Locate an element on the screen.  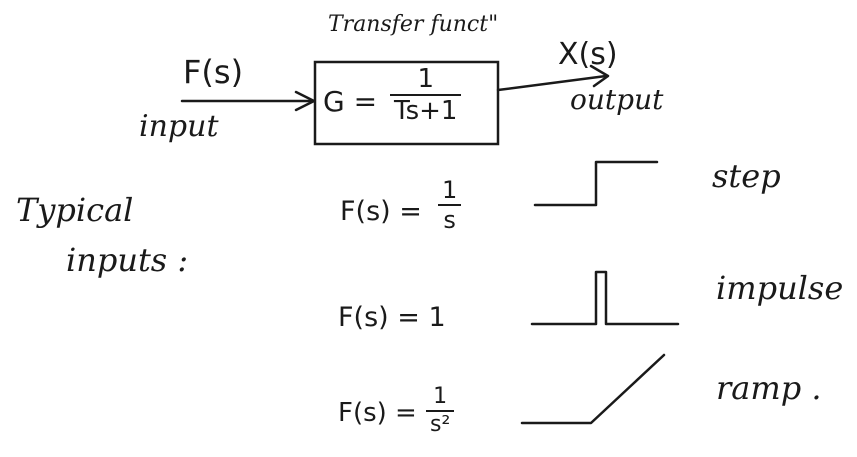
output-signal-label: X(s) is located at coordinates (588, 54).